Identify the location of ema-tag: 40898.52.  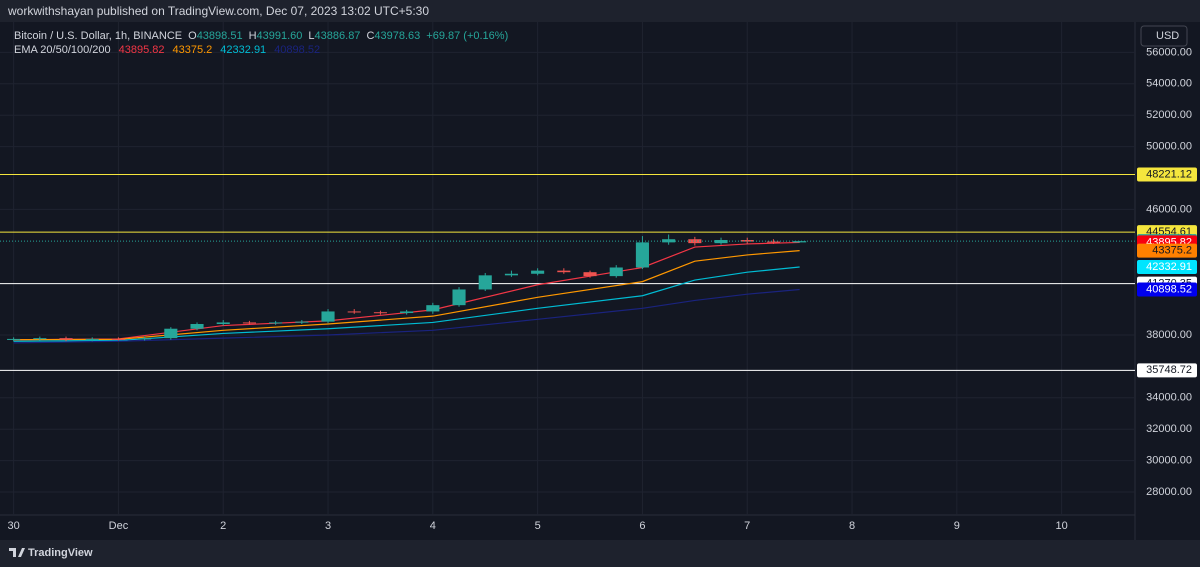
(1169, 289).